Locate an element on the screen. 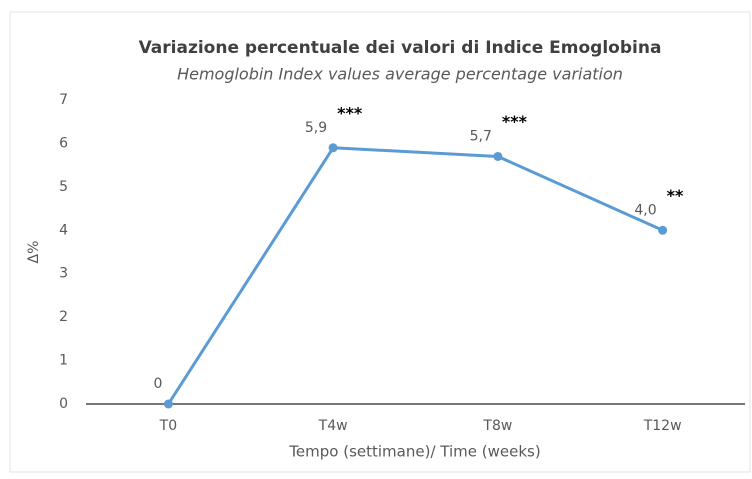 This screenshot has height=479, width=752. x-tick-label: T4w is located at coordinates (333, 426).